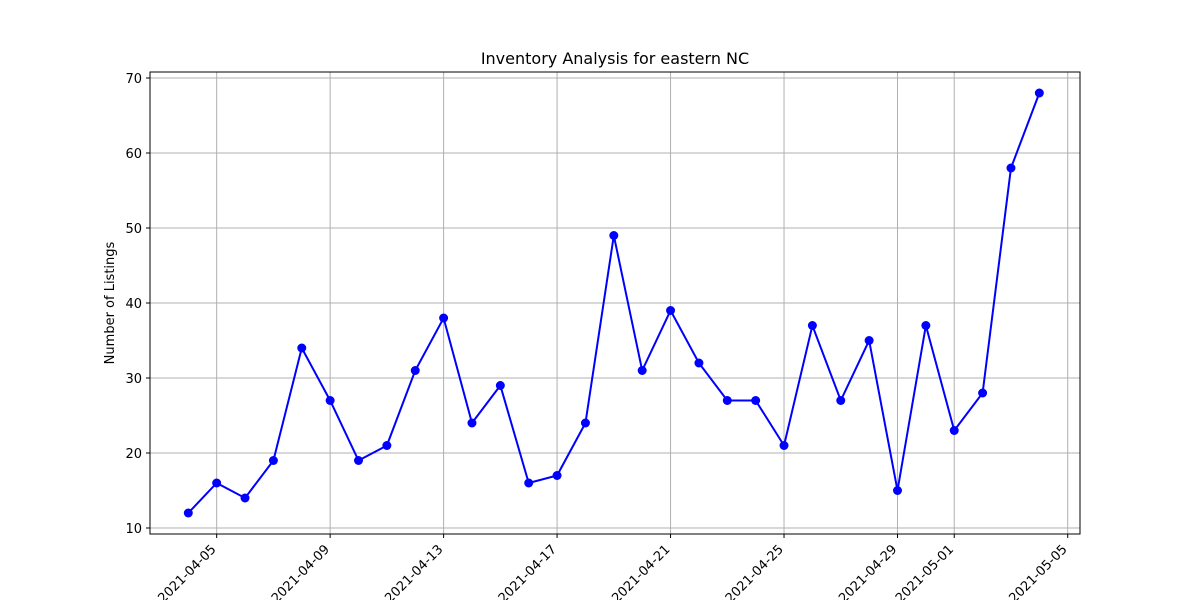 The height and width of the screenshot is (600, 1200). I want to click on y-tick-label: 60, so click(133, 154).